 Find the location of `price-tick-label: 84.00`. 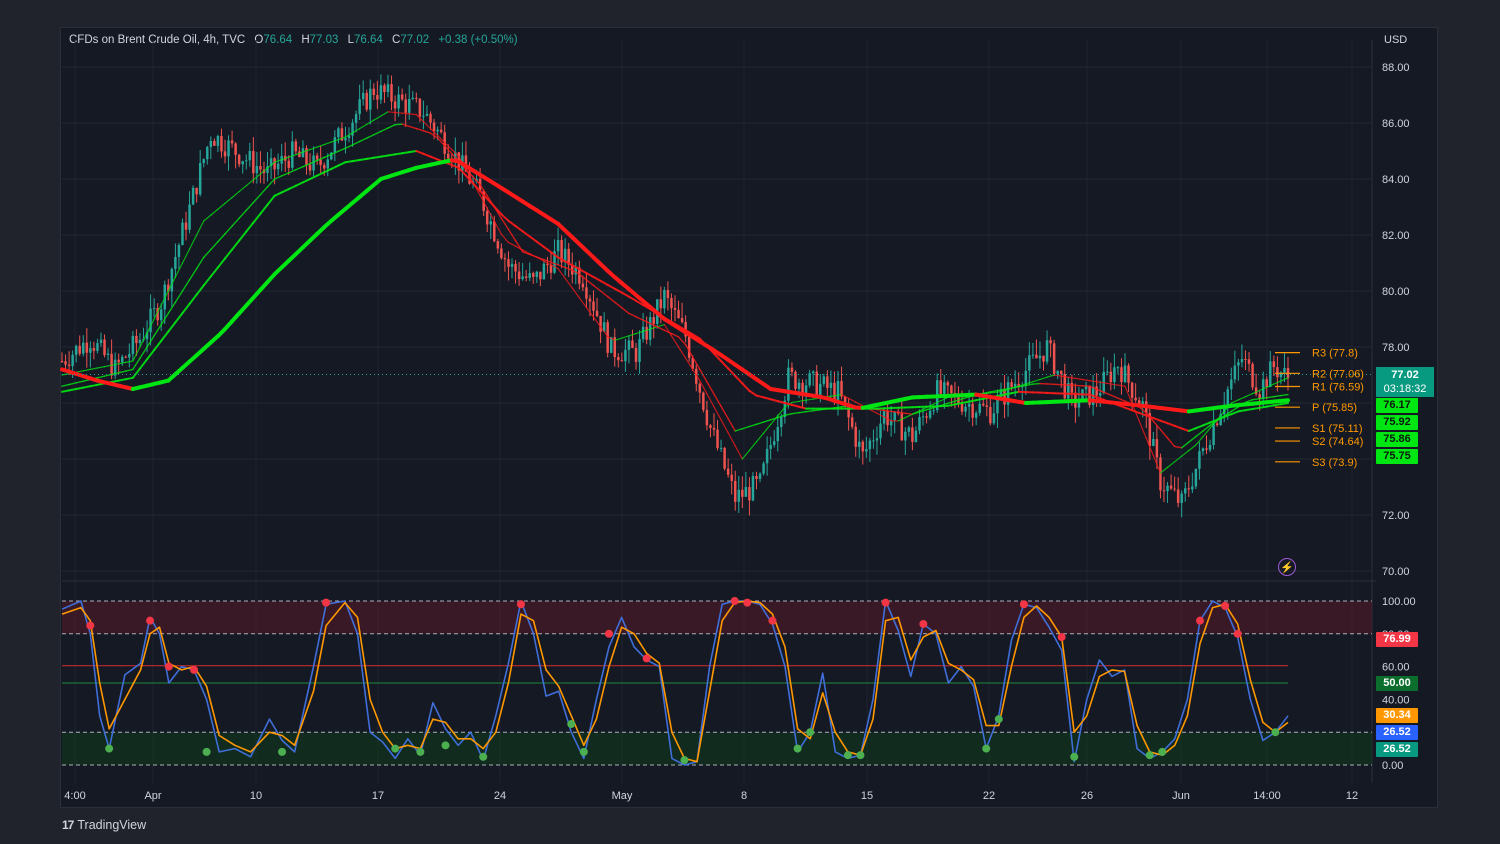

price-tick-label: 84.00 is located at coordinates (1396, 180).